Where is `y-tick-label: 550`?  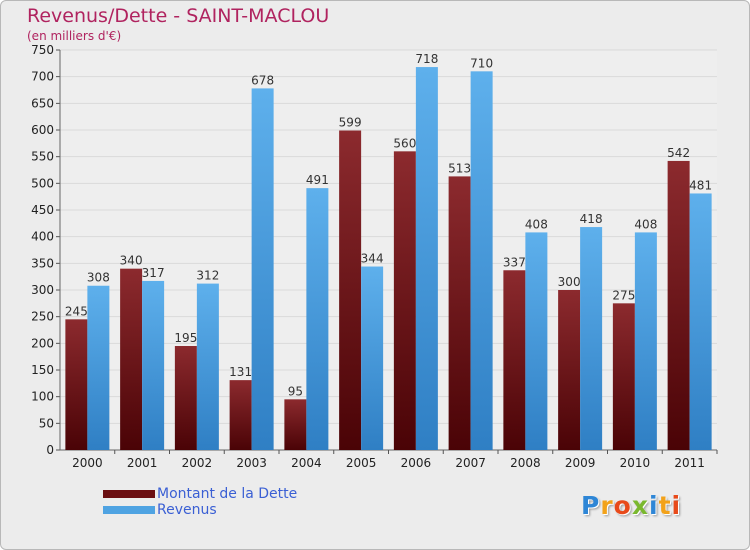 y-tick-label: 550 is located at coordinates (42, 157).